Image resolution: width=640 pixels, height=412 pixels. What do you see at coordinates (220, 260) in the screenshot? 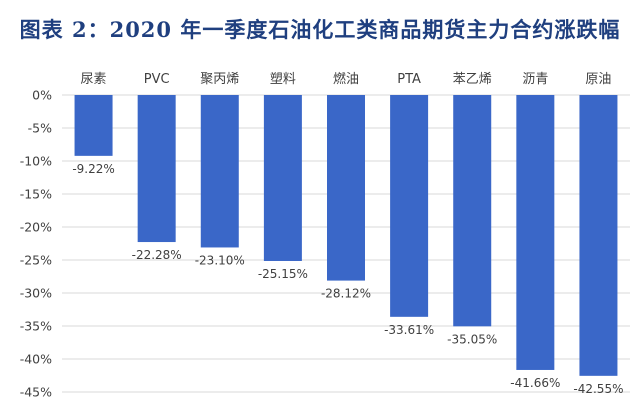
I see `data-label: -23.10%` at bounding box center [220, 260].